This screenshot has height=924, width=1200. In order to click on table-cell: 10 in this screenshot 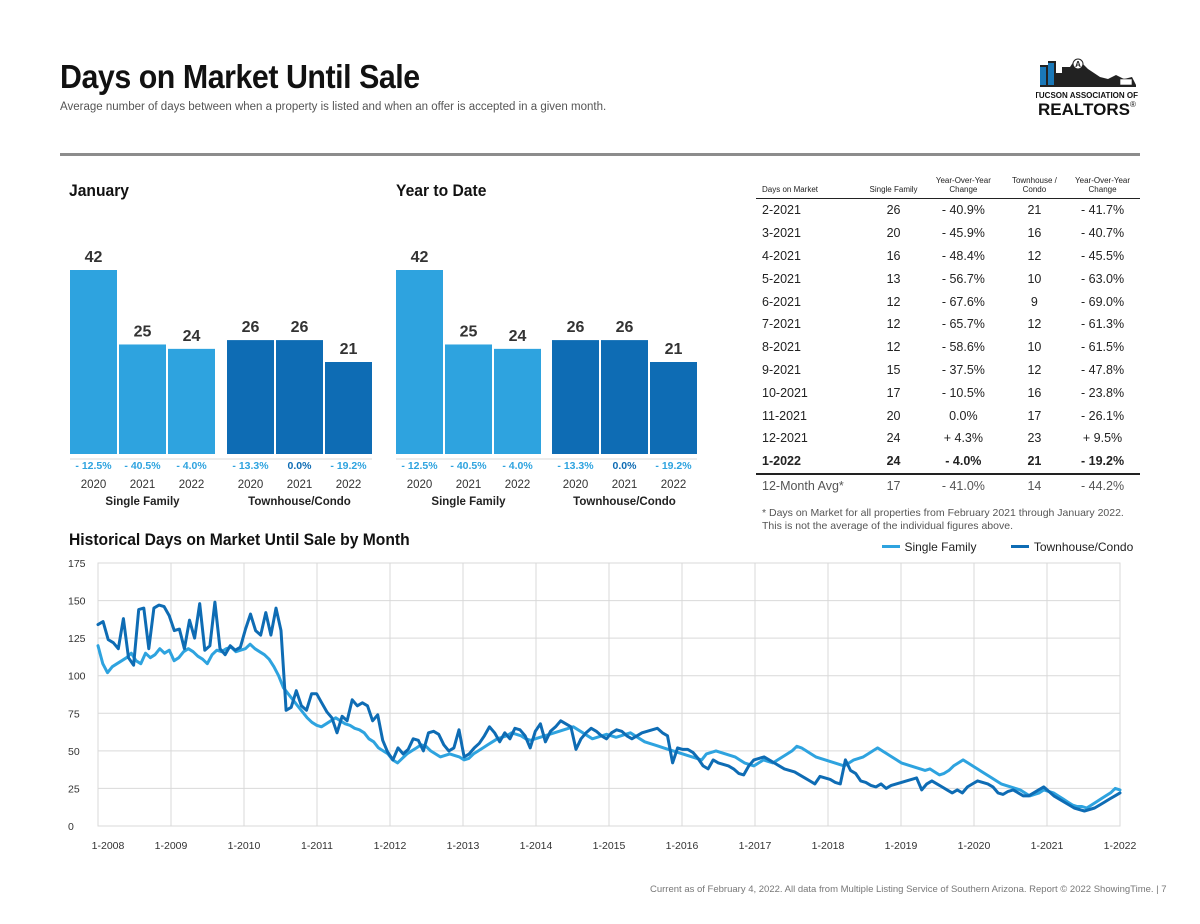, I will do `click(1034, 347)`.